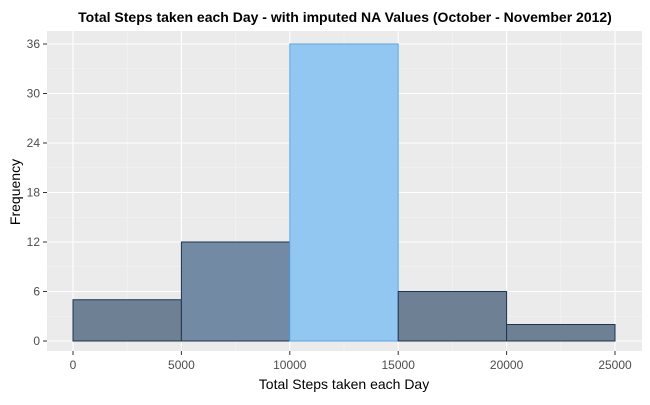 Image resolution: width=650 pixels, height=405 pixels. I want to click on y-tick-label: 30, so click(34, 94).